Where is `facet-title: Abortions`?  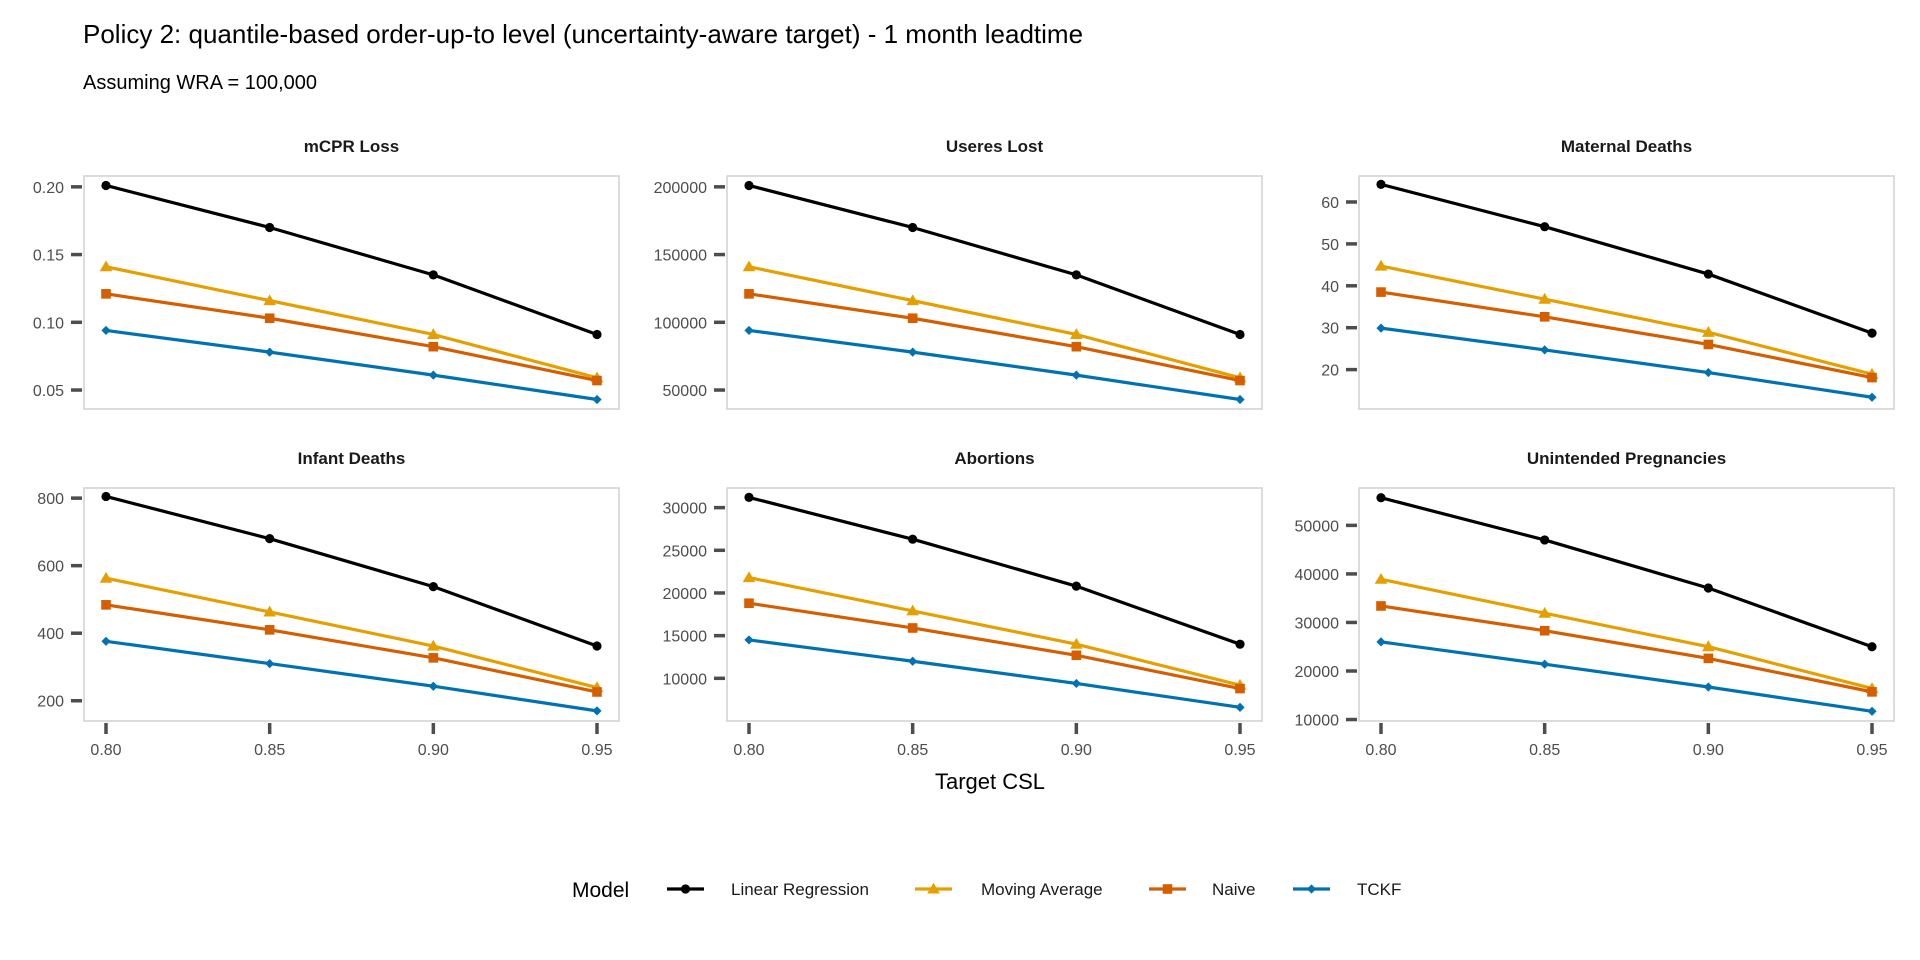 facet-title: Abortions is located at coordinates (994, 458).